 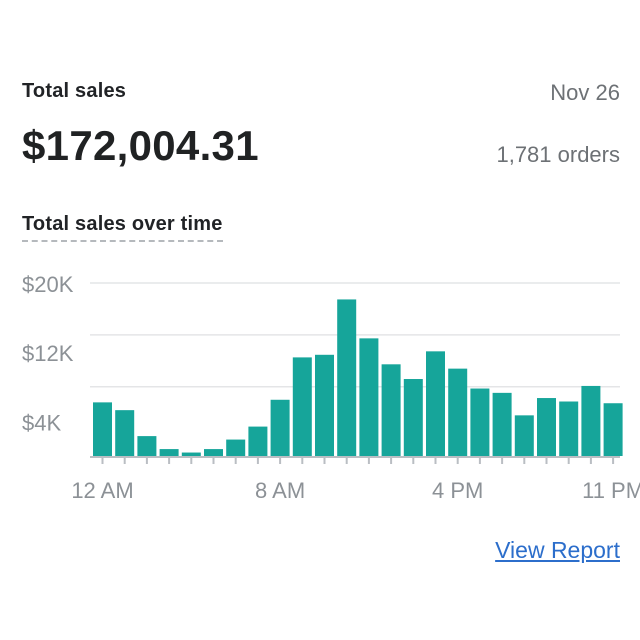 What do you see at coordinates (558, 154) in the screenshot?
I see `orders-count: 1,781 orders` at bounding box center [558, 154].